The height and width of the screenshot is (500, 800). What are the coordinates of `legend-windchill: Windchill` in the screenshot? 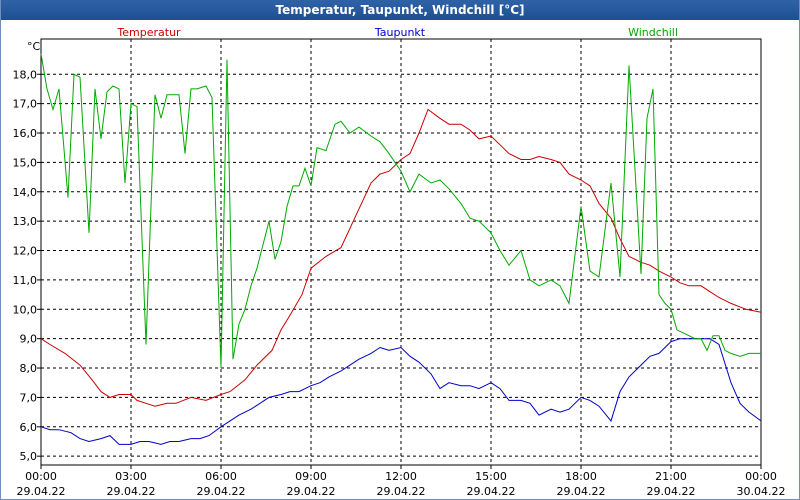 It's located at (653, 32).